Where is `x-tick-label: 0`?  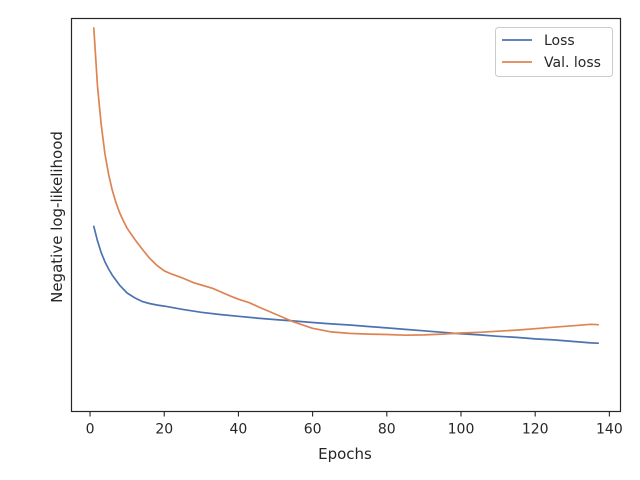 x-tick-label: 0 is located at coordinates (90, 430).